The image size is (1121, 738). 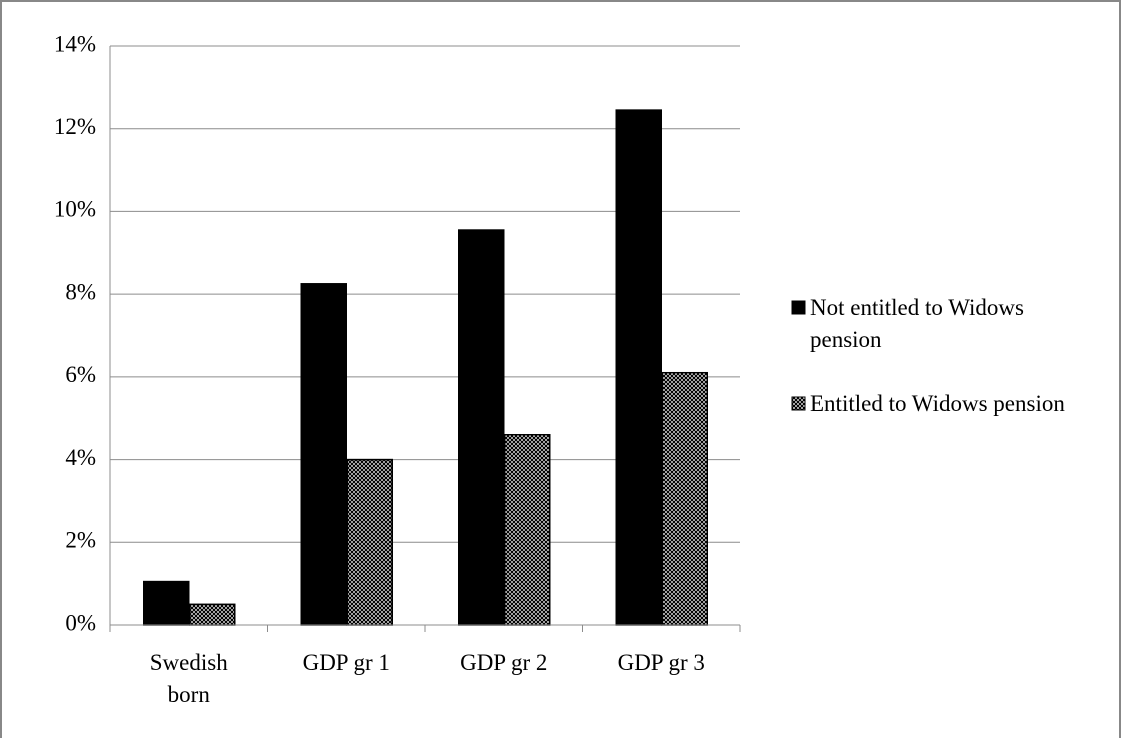 I want to click on y-tick-label: 10%, so click(x=75, y=209).